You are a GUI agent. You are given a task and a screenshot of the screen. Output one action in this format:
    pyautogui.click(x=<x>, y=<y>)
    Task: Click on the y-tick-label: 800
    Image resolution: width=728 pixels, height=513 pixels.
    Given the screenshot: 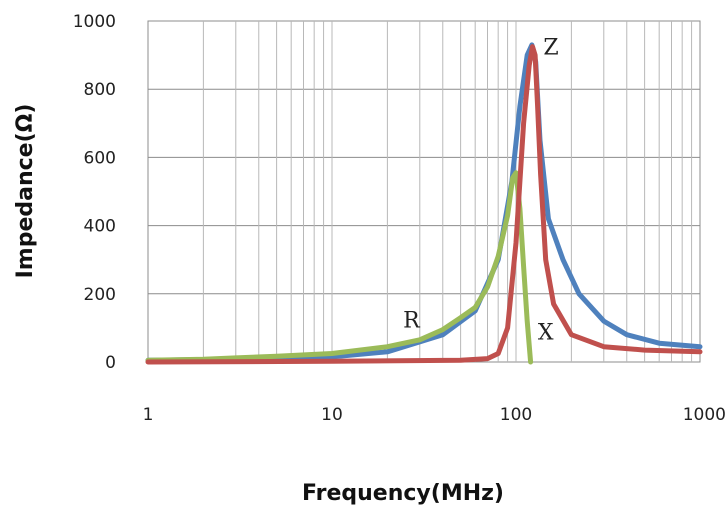 What is the action you would take?
    pyautogui.click(x=100, y=90)
    